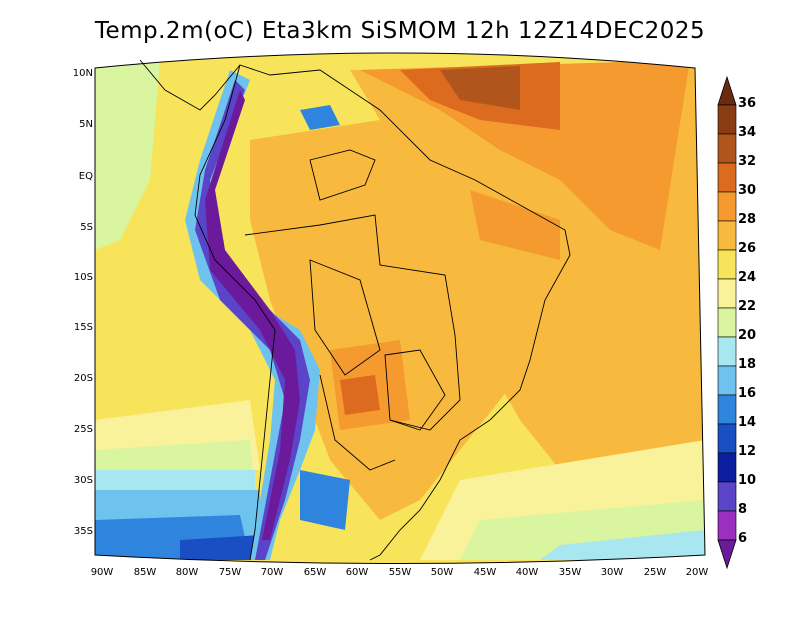 The width and height of the screenshot is (800, 618). I want to click on colorbar-label-12: 12, so click(747, 451).